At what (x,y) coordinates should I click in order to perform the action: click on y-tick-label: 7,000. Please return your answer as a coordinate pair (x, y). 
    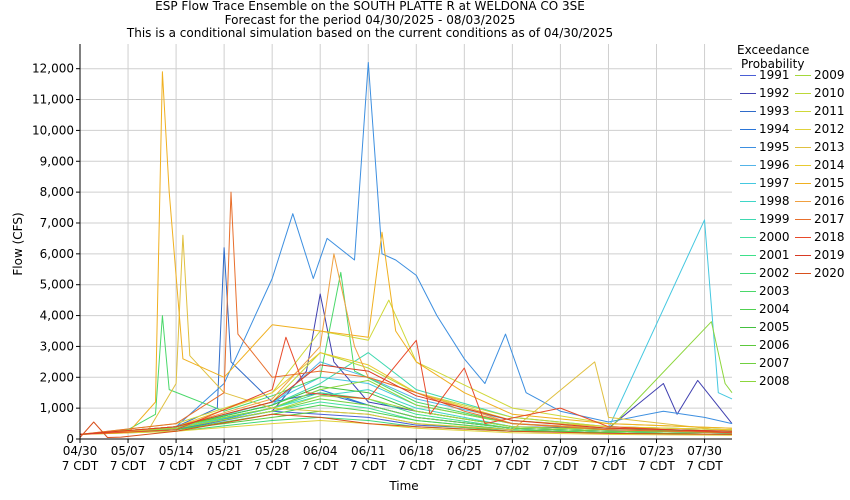
    Looking at the image, I should click on (57, 223).